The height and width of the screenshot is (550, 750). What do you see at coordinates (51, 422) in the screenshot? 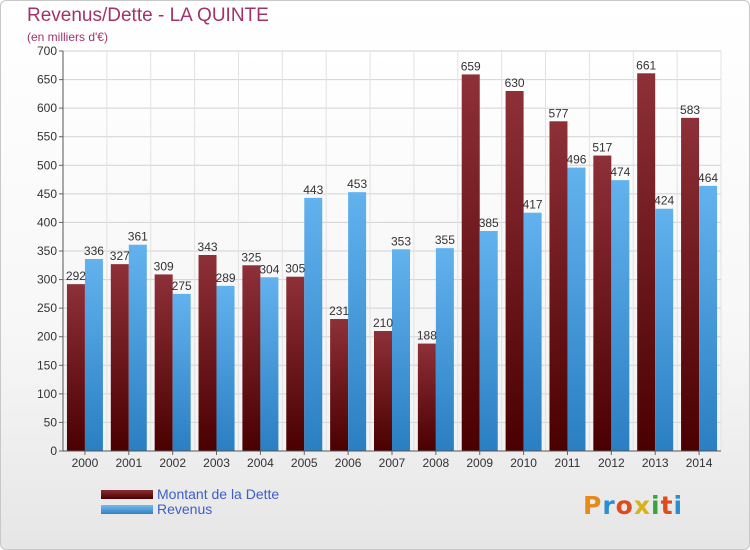
I see `y-tick-label: 50` at bounding box center [51, 422].